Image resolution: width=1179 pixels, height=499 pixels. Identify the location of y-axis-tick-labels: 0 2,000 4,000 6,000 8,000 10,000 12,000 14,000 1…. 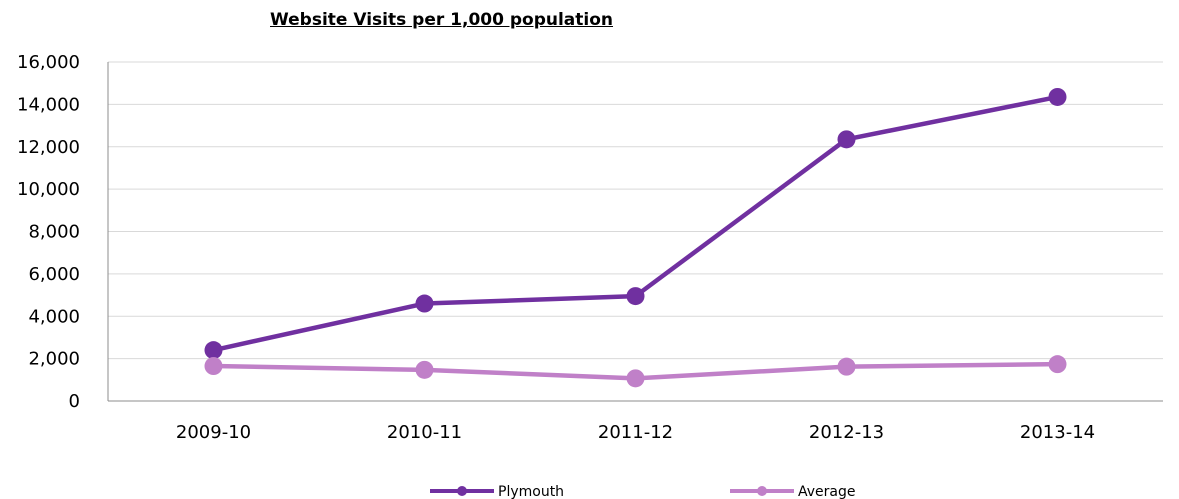
(48, 232).